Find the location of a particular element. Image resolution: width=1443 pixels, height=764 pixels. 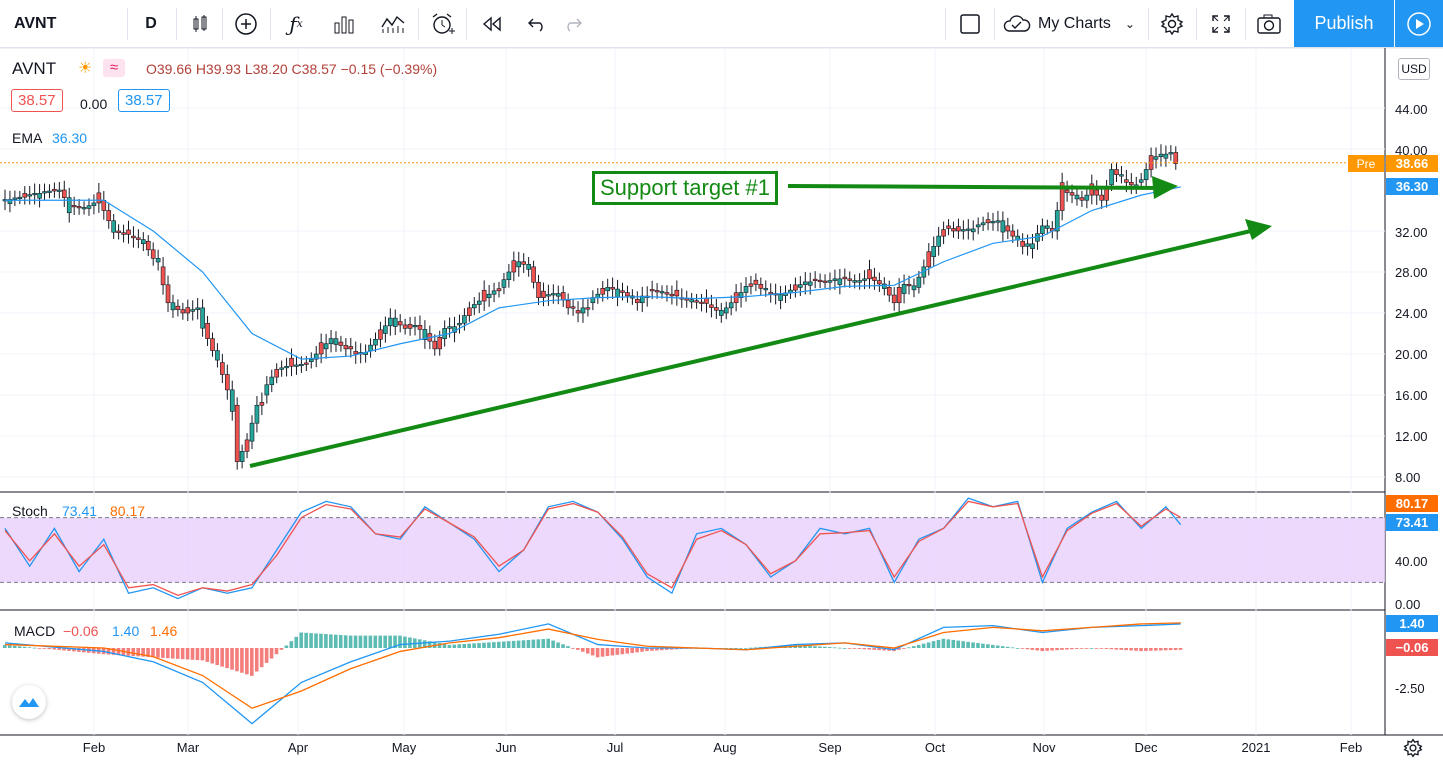

stoch-band is located at coordinates (692, 550).